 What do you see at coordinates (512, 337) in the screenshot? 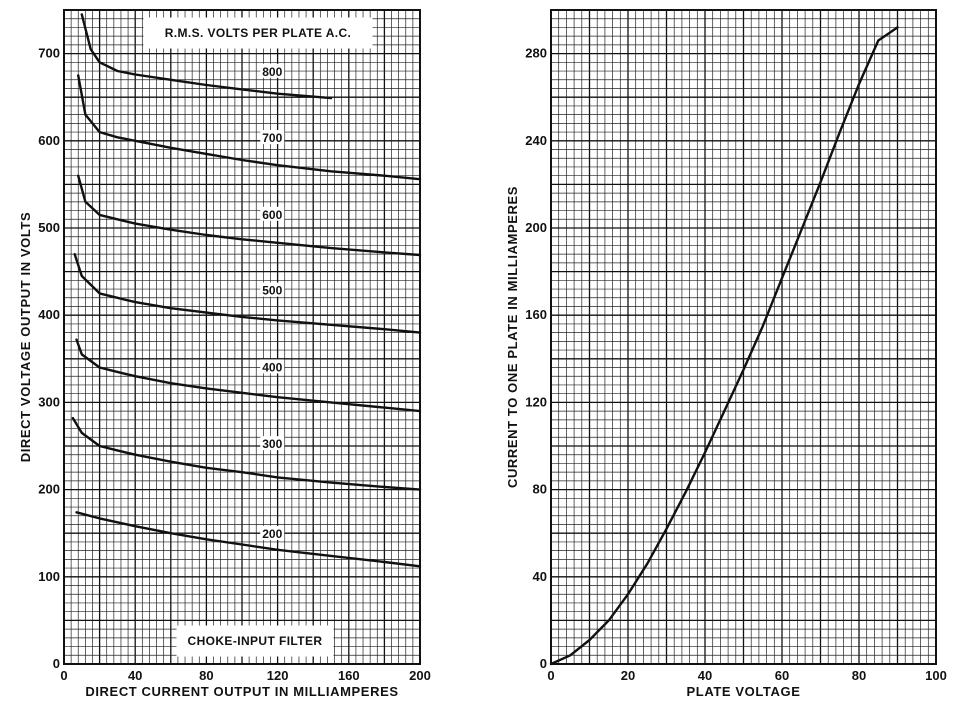
I see `y-axis-title: CURRENT TO ONE PLATE IN MILLIAMPERES` at bounding box center [512, 337].